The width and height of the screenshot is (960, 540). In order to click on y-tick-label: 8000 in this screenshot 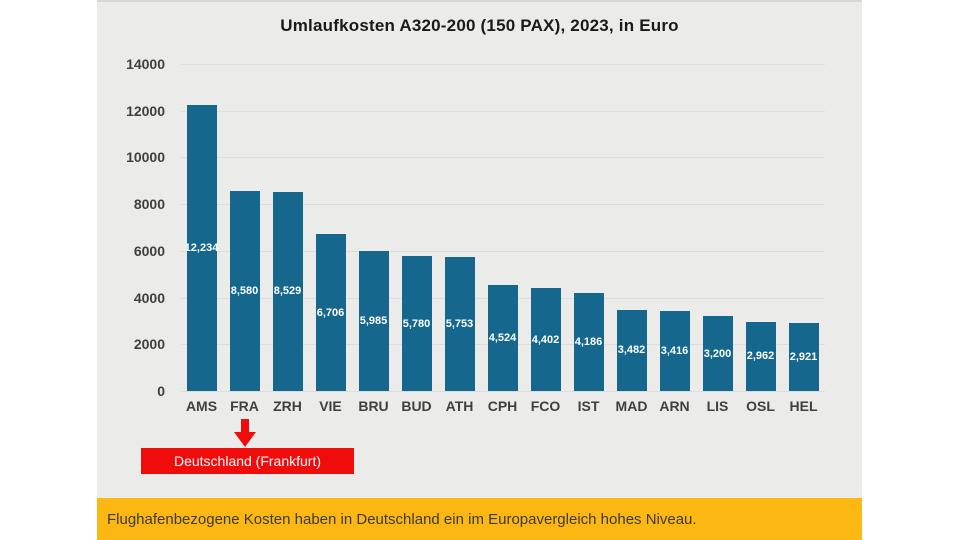, I will do `click(149, 204)`.